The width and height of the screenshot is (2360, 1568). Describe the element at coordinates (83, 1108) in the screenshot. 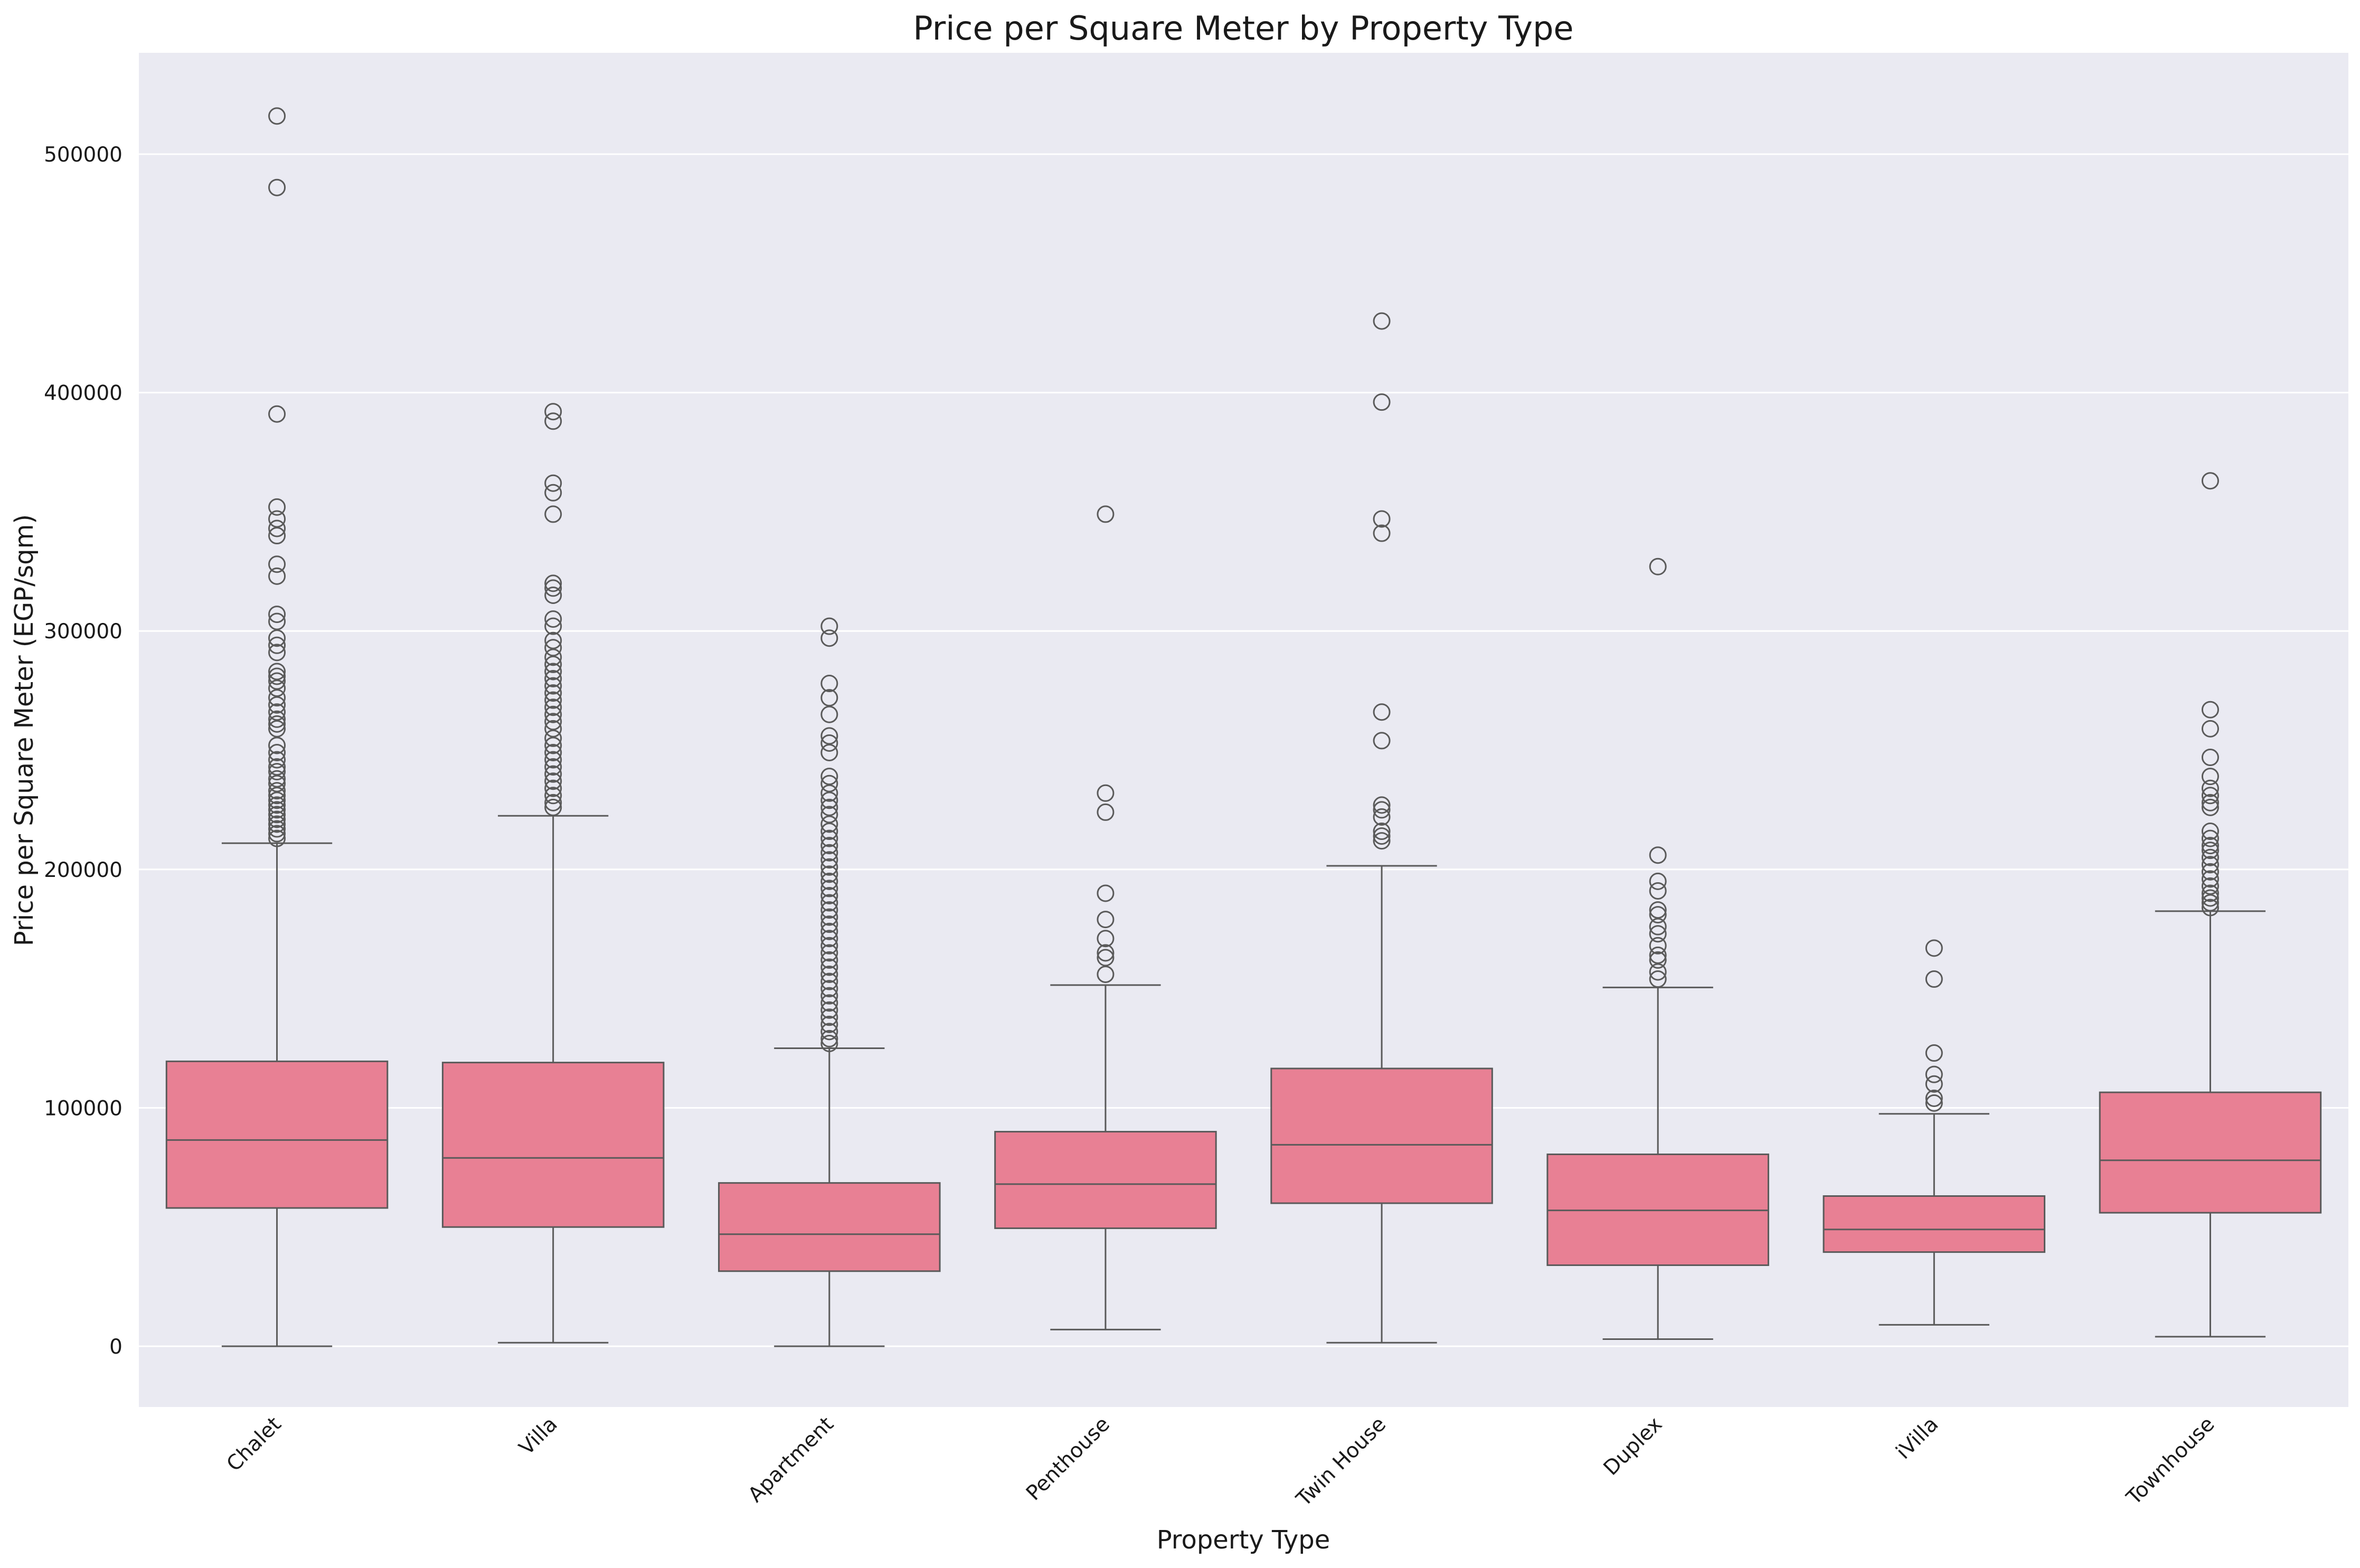

I see `y-tick-label: 100000` at that location.